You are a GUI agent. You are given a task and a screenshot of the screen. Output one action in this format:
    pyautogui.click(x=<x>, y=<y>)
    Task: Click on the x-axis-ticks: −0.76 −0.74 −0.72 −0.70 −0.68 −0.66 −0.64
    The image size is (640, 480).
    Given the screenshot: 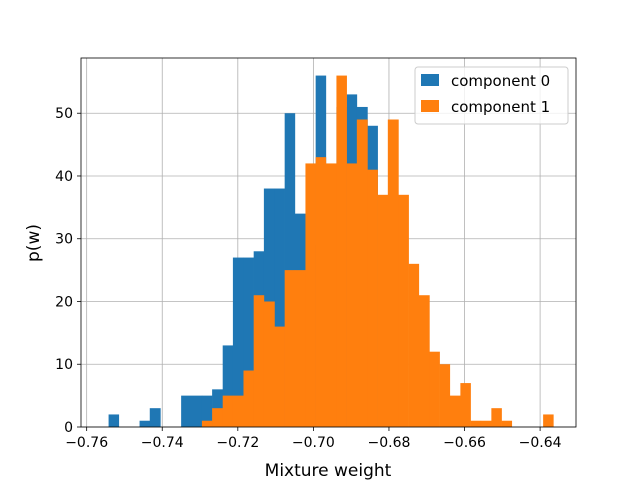 What is the action you would take?
    pyautogui.click(x=313, y=439)
    